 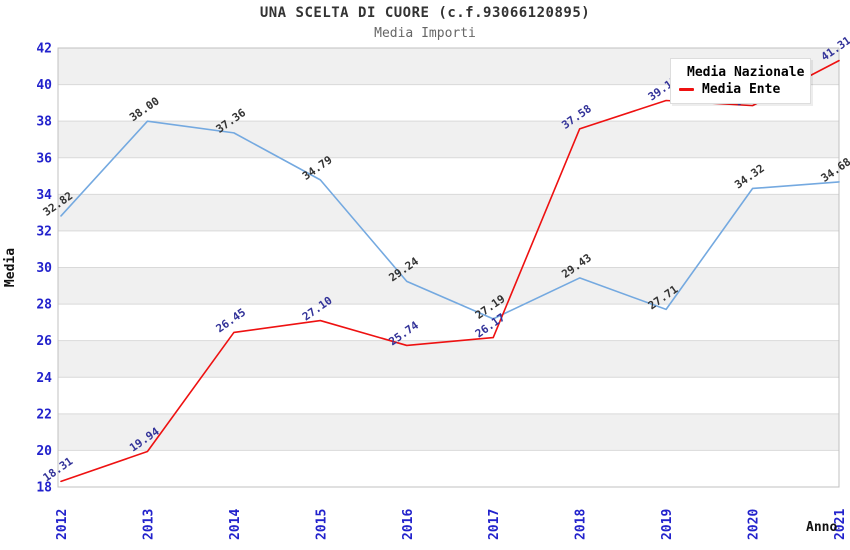 I want to click on y-tick-label: 28, so click(x=44, y=305).